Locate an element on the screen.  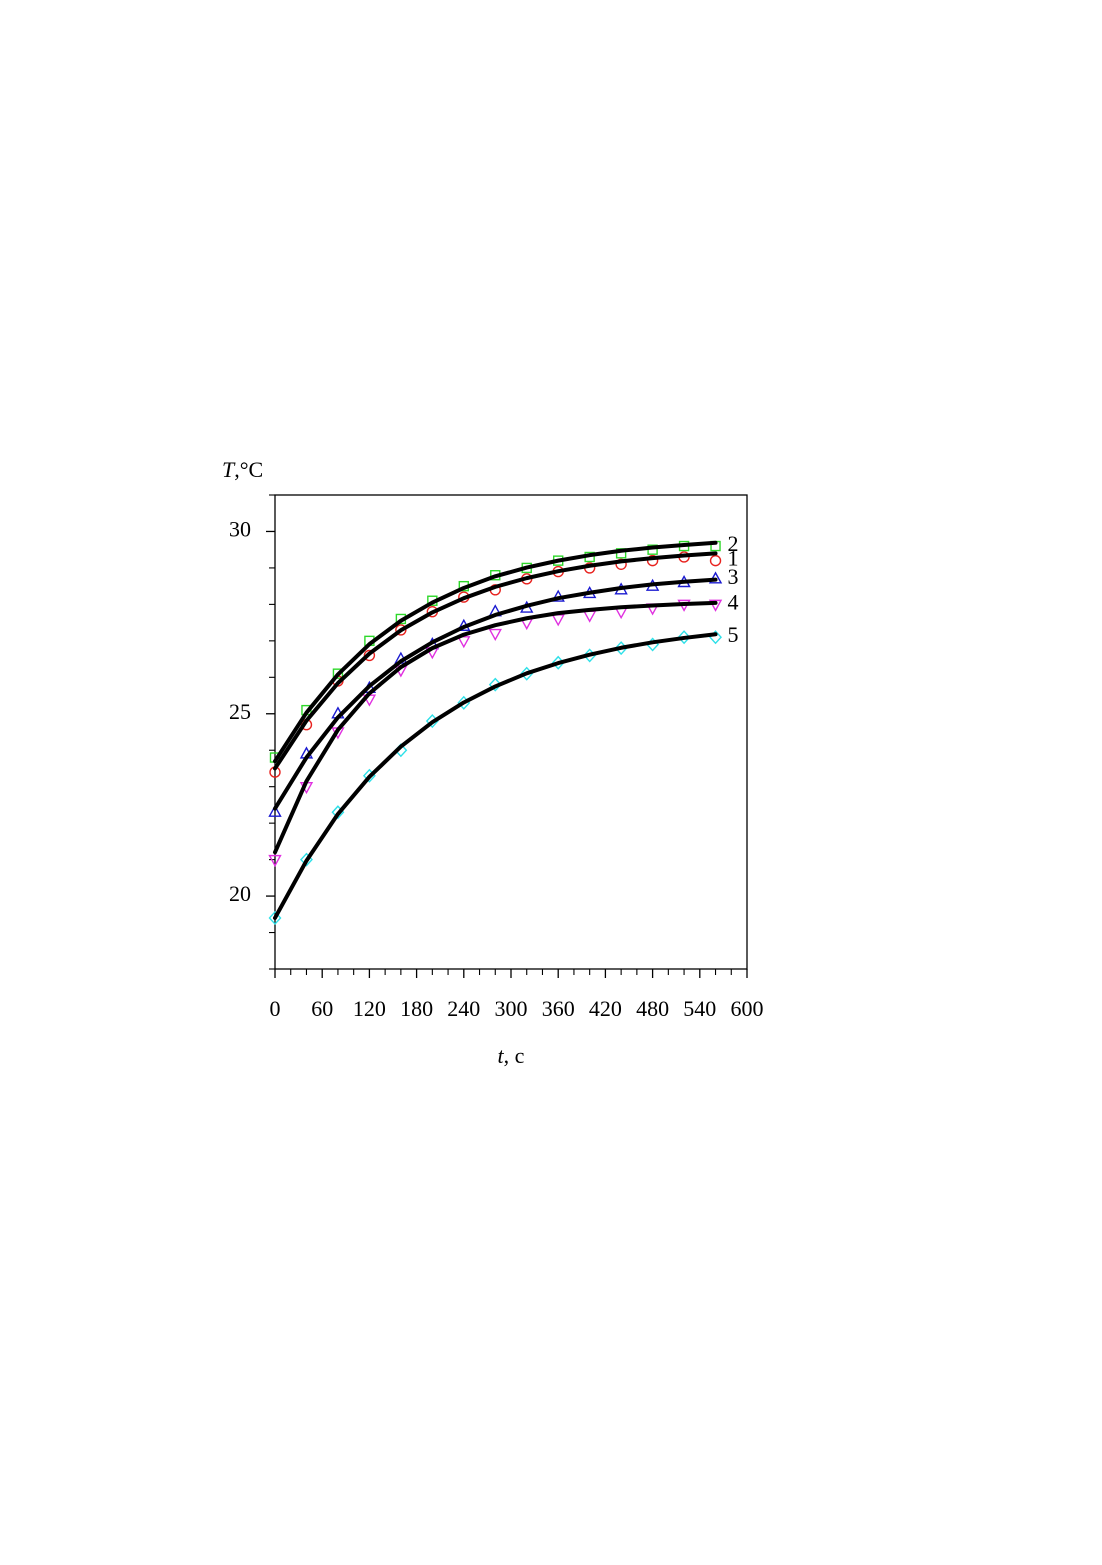
x-tick-label: 180 is located at coordinates (416, 1008).